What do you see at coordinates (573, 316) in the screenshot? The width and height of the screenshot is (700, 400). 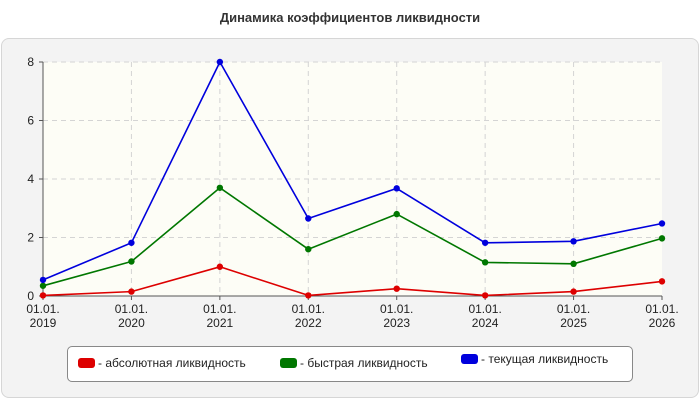 I see `x-tick-label: 01.01. 2025` at bounding box center [573, 316].